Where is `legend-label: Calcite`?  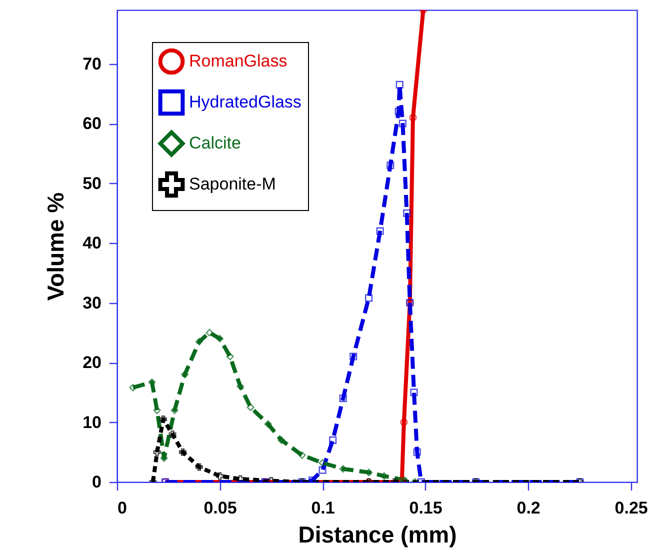 legend-label: Calcite is located at coordinates (215, 143).